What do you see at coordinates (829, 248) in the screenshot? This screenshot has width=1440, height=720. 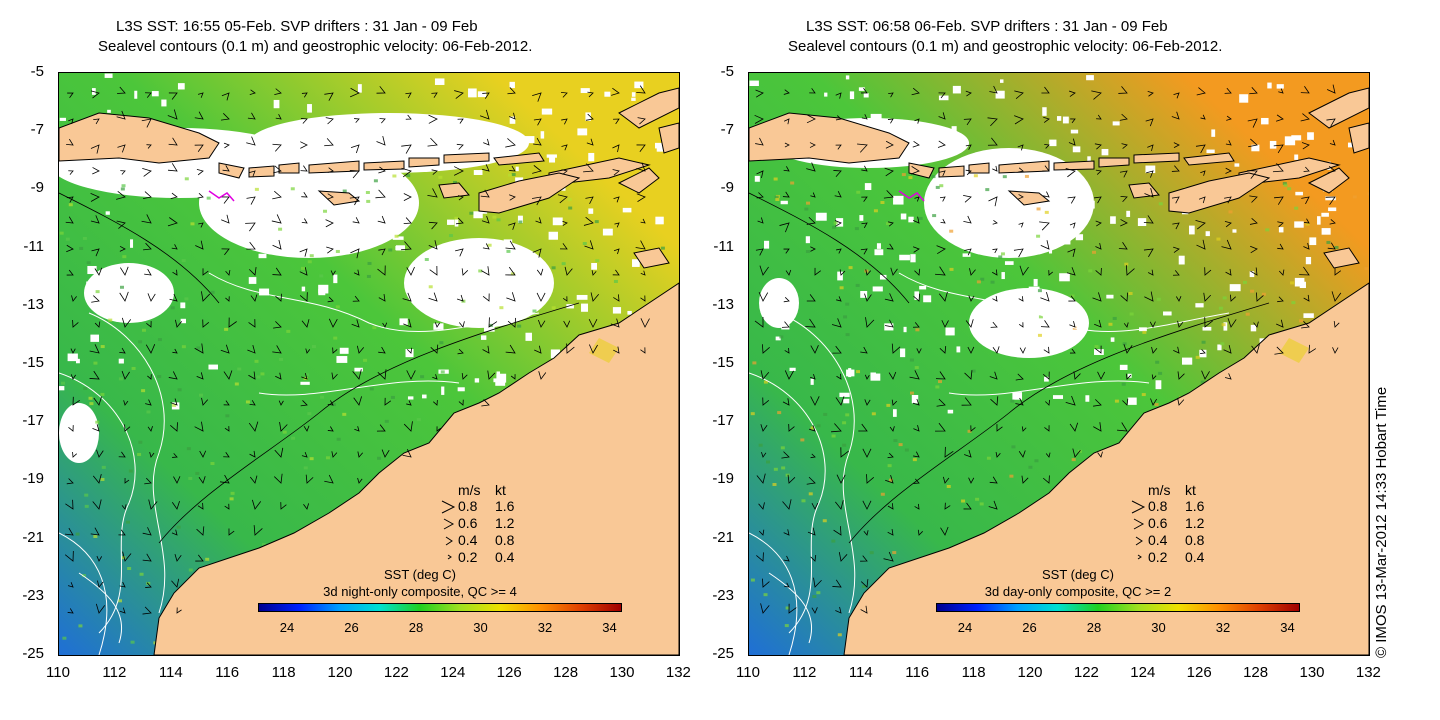 I see `depth-contour` at bounding box center [829, 248].